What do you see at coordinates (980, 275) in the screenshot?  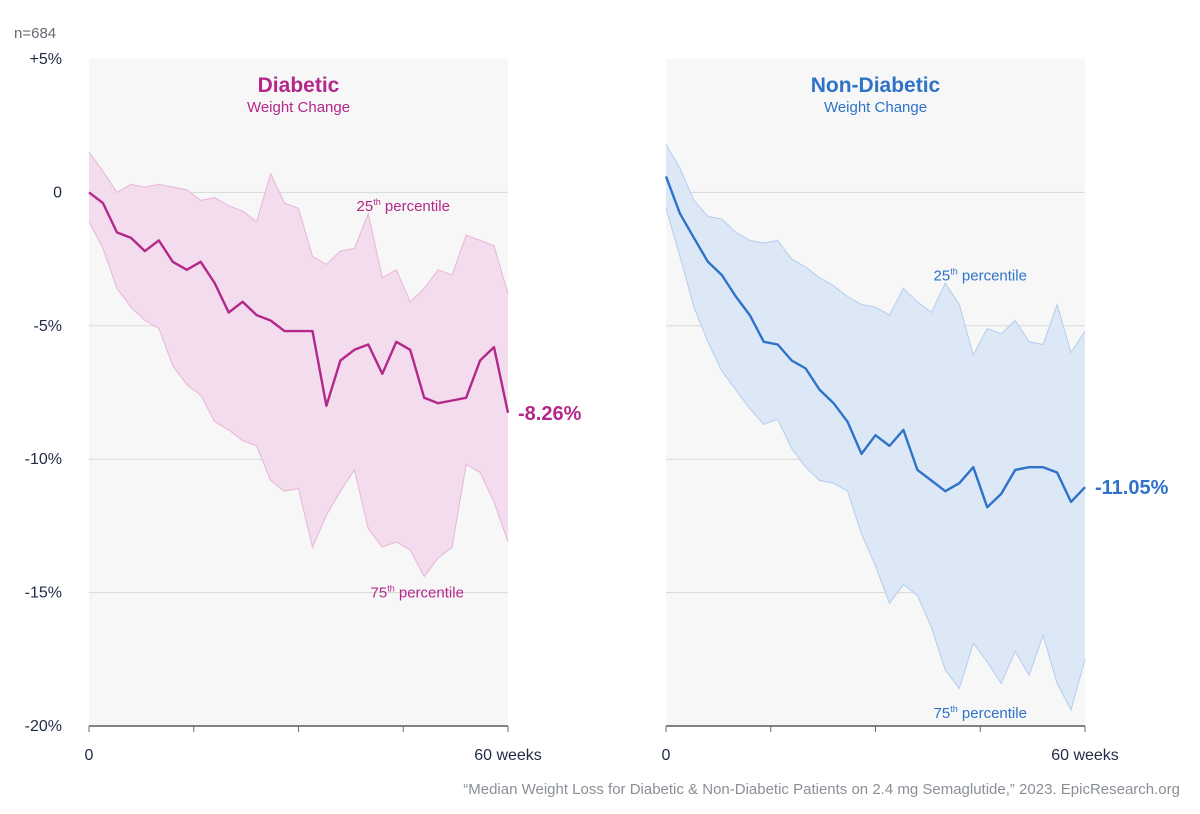 I see `non-diabetic-25th-percentile-label: 25th percentile` at bounding box center [980, 275].